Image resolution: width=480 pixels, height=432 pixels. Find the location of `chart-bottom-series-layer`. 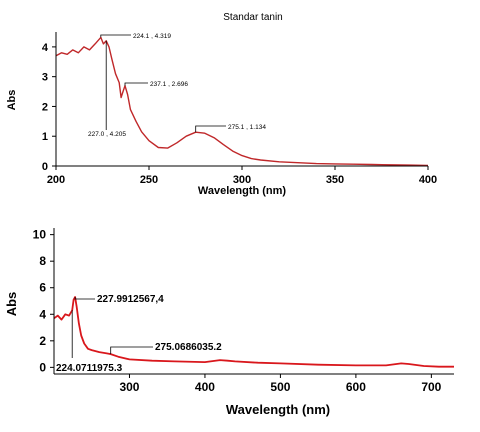

chart-bottom-series-layer is located at coordinates (253, 332).